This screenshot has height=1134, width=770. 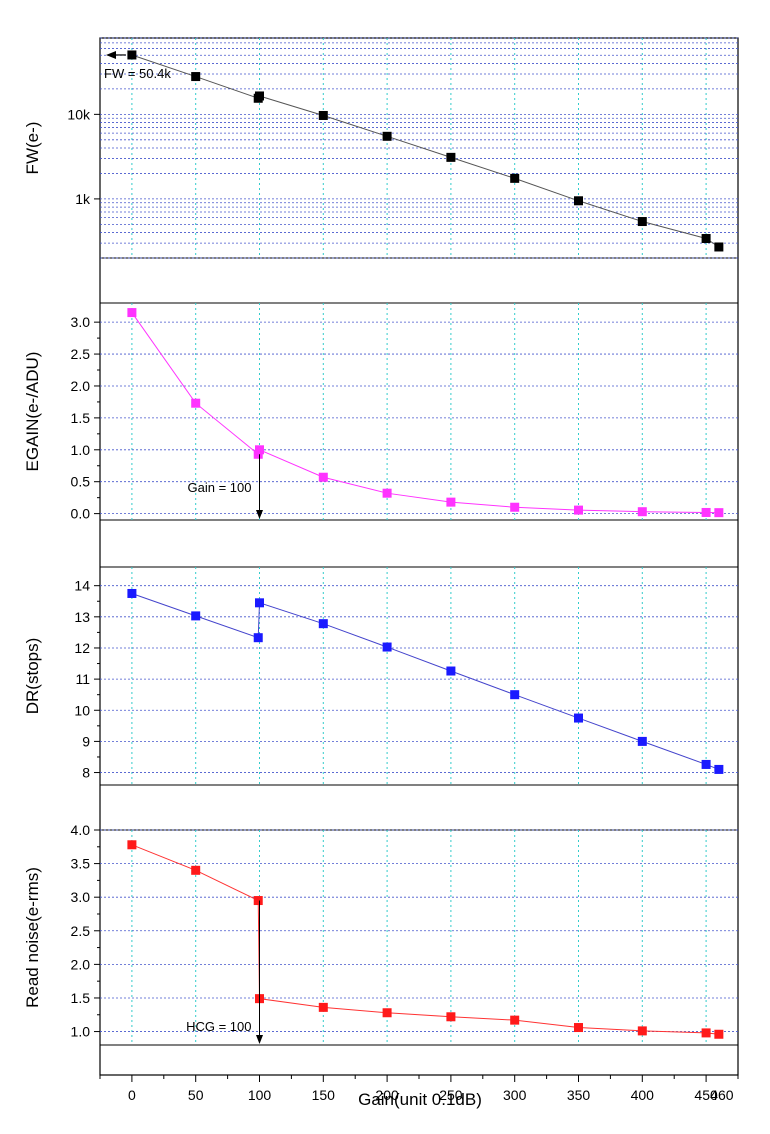 I want to click on y-tick-label: 1k, so click(x=83, y=199).